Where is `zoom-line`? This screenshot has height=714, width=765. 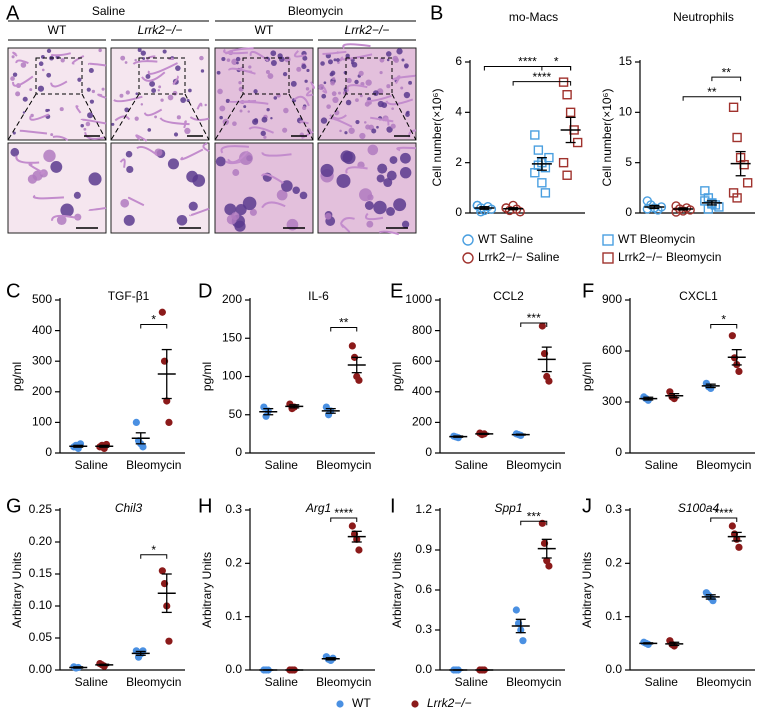 zoom-line is located at coordinates (94, 117).